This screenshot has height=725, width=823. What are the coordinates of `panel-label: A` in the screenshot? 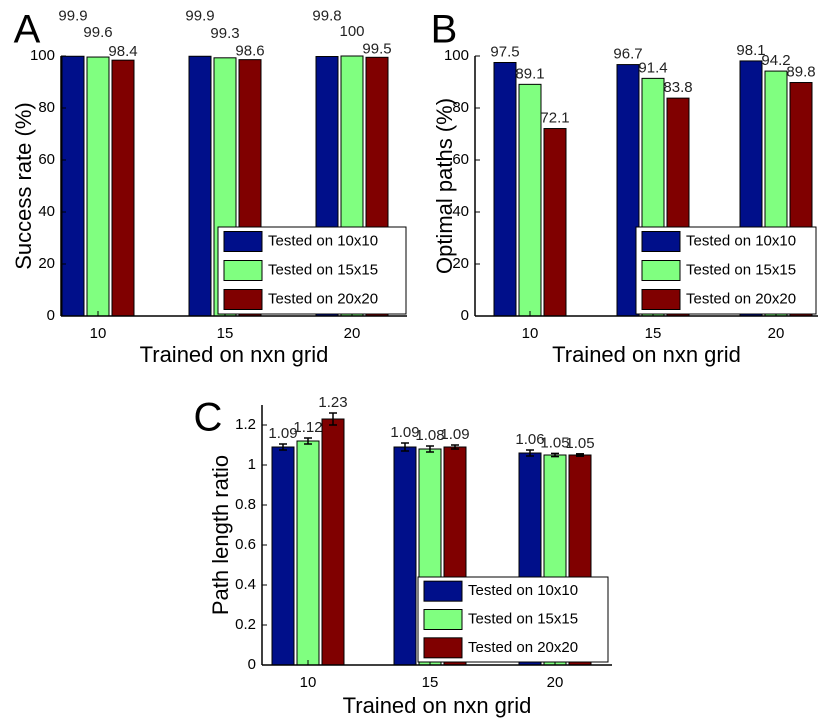 It's located at (27, 30).